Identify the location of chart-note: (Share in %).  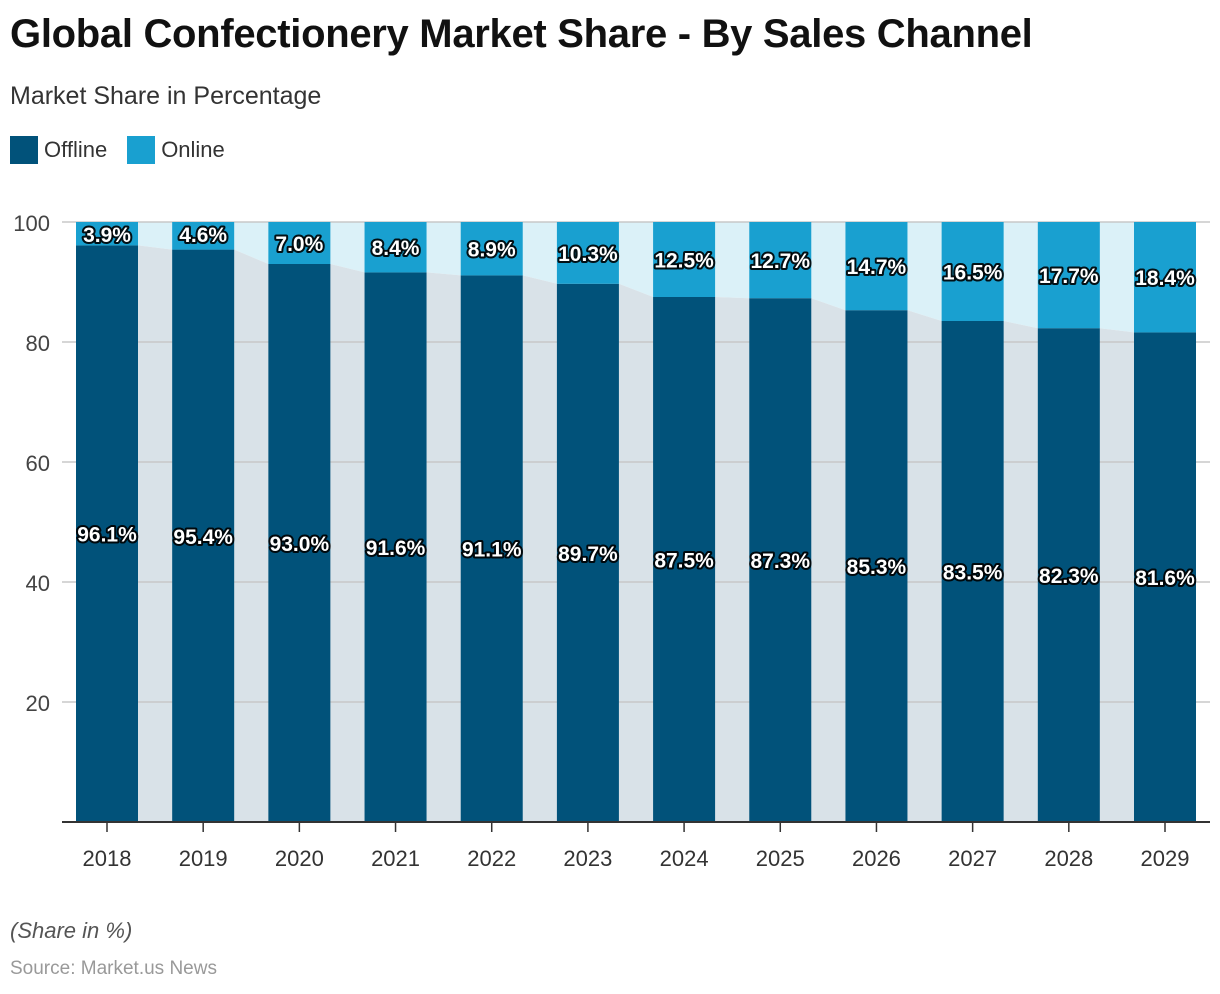
(71, 930).